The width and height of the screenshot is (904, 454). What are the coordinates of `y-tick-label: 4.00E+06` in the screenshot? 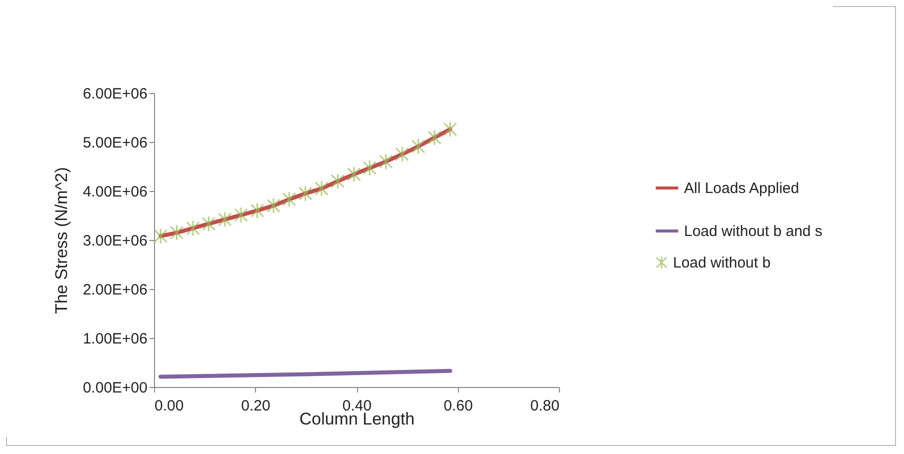 It's located at (115, 192).